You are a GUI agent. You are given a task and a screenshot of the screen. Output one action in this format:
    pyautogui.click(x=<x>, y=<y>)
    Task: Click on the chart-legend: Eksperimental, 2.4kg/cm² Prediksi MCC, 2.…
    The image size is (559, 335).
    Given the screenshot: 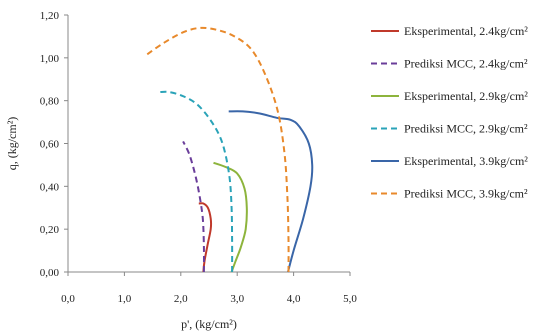 What is the action you would take?
    pyautogui.click(x=449, y=112)
    